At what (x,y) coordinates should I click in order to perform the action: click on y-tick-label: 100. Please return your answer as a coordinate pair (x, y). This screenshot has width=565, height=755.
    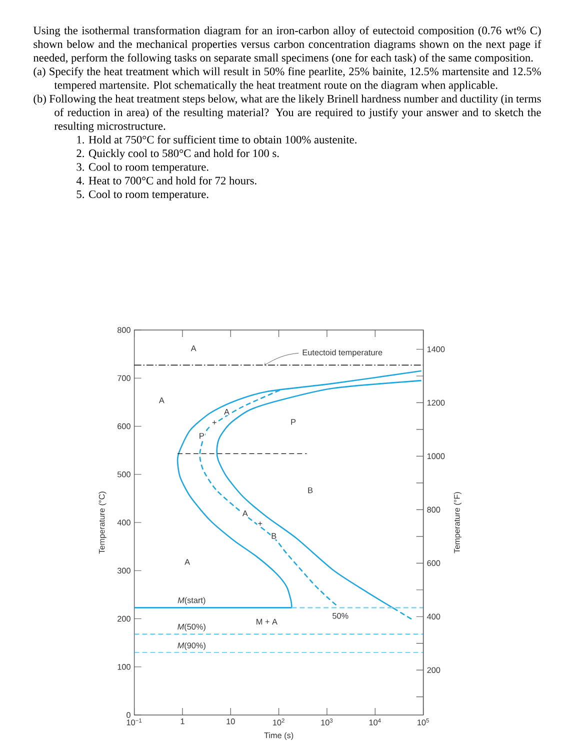
    Looking at the image, I should click on (124, 667).